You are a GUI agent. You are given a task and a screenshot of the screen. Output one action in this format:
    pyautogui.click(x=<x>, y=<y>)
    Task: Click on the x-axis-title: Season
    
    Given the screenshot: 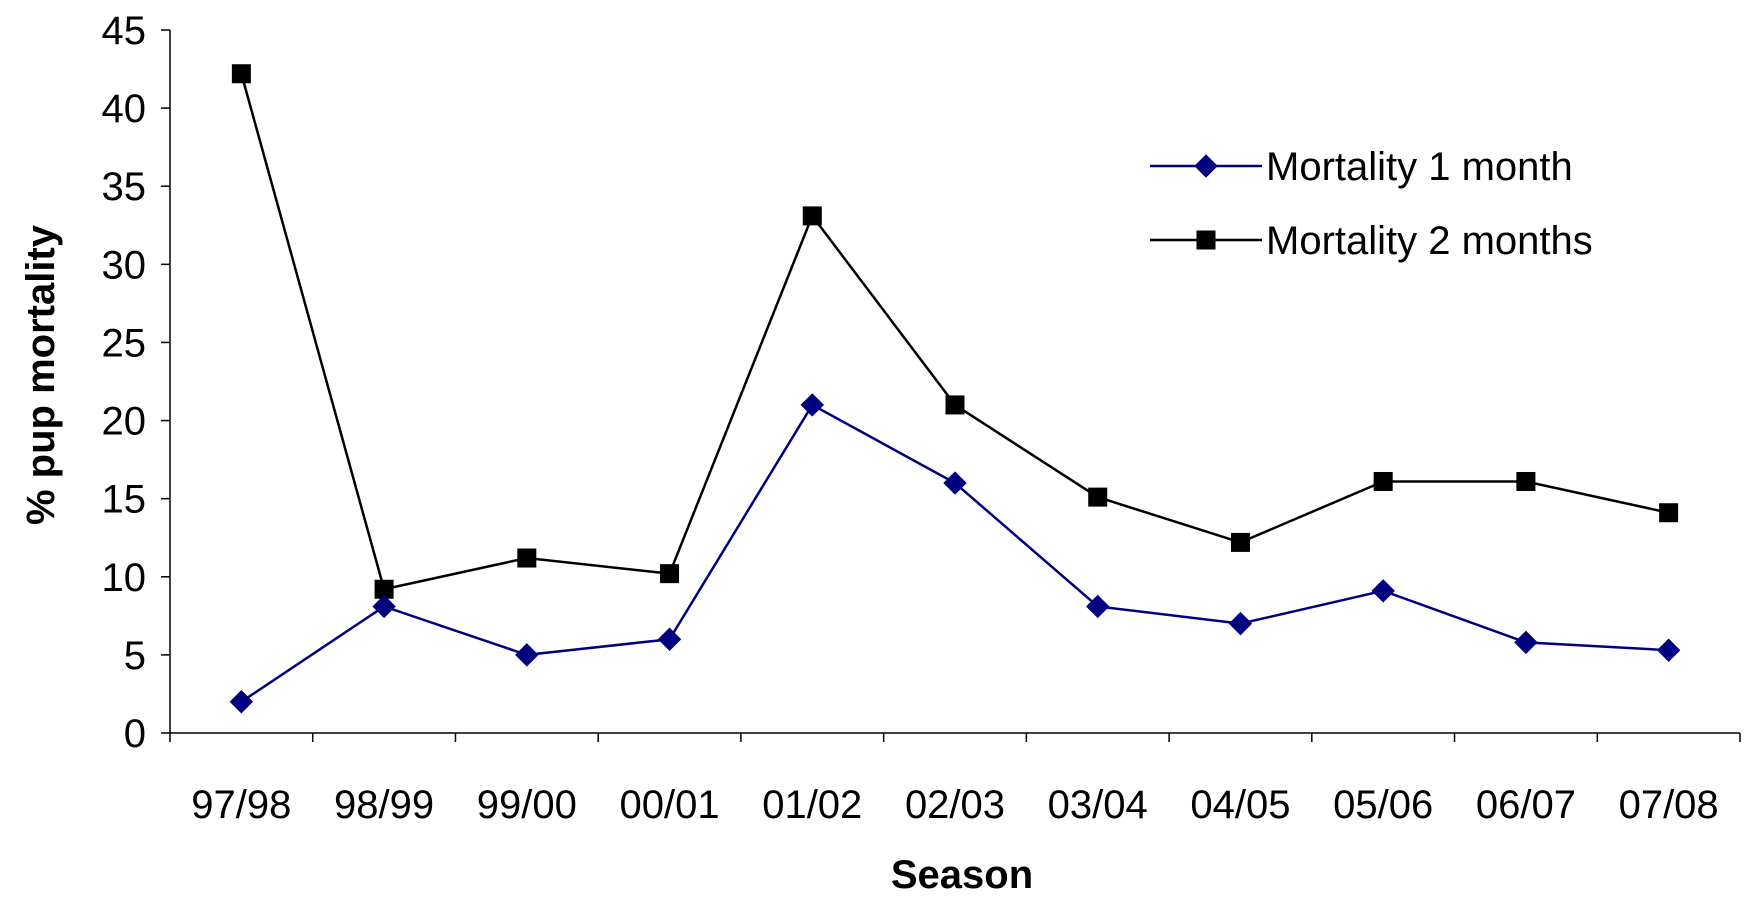 What is the action you would take?
    pyautogui.click(x=962, y=875)
    